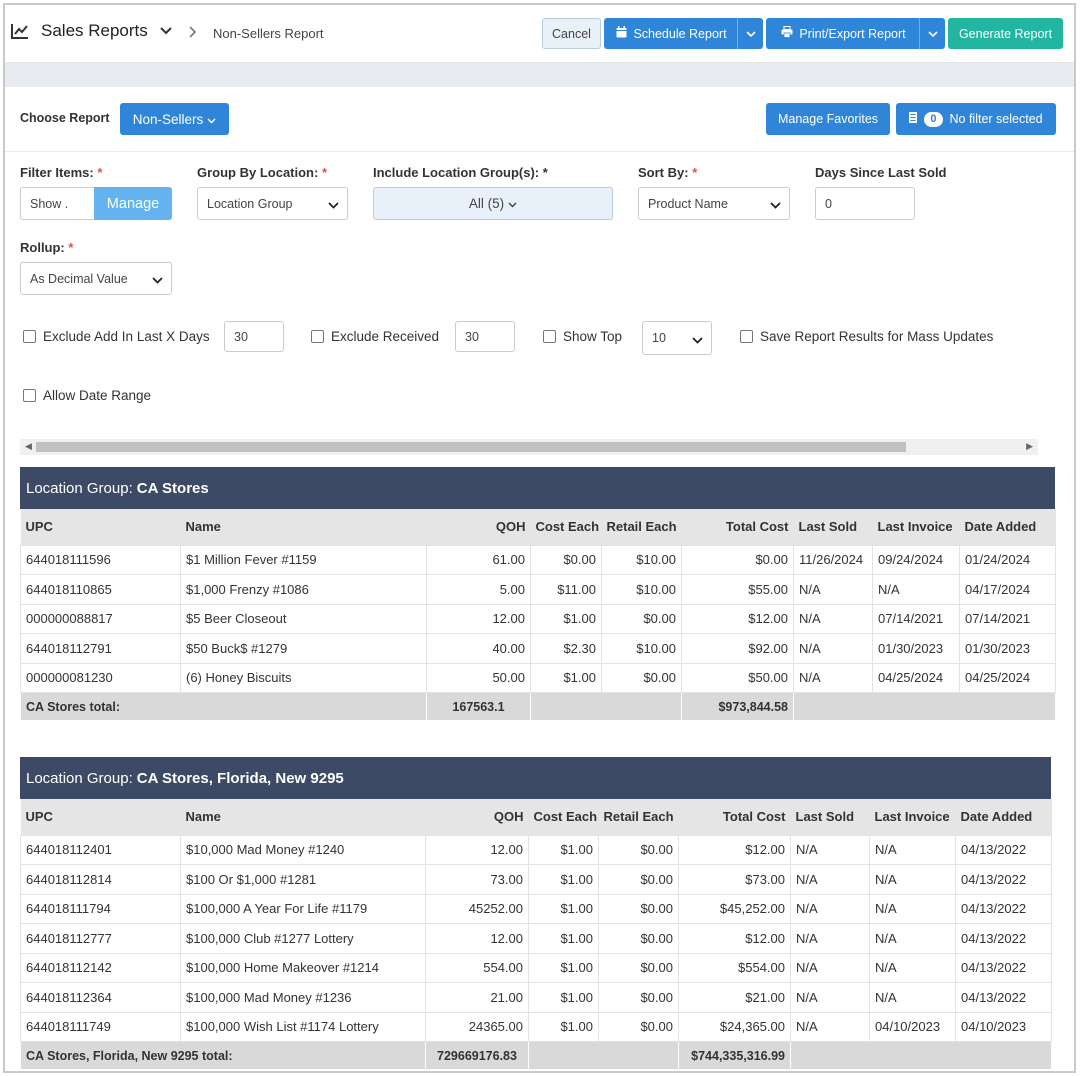  Describe the element at coordinates (100, 997) in the screenshot. I see `upc-cell: 644018112364` at that location.